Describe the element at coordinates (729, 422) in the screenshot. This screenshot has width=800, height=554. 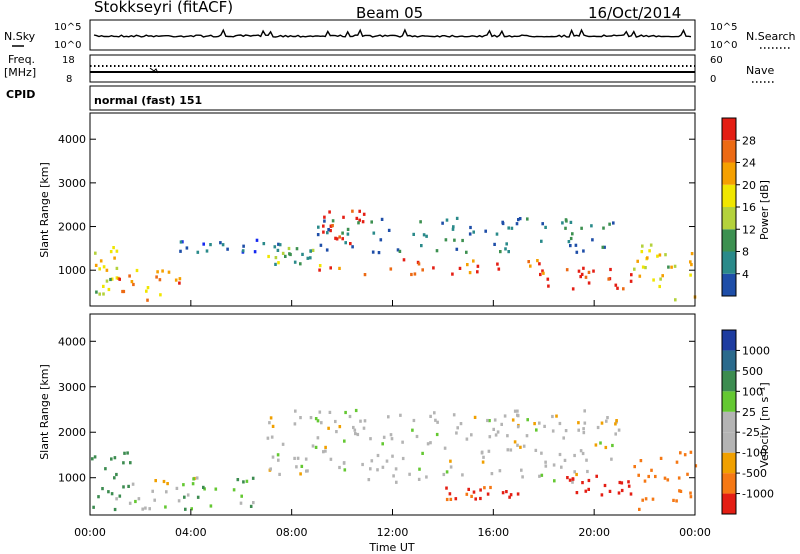
I see `colorbar-segment` at that location.